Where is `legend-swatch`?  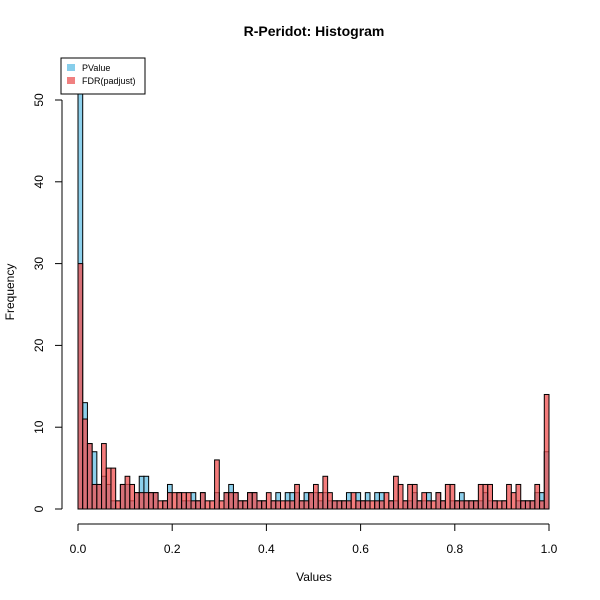 legend-swatch is located at coordinates (71, 67).